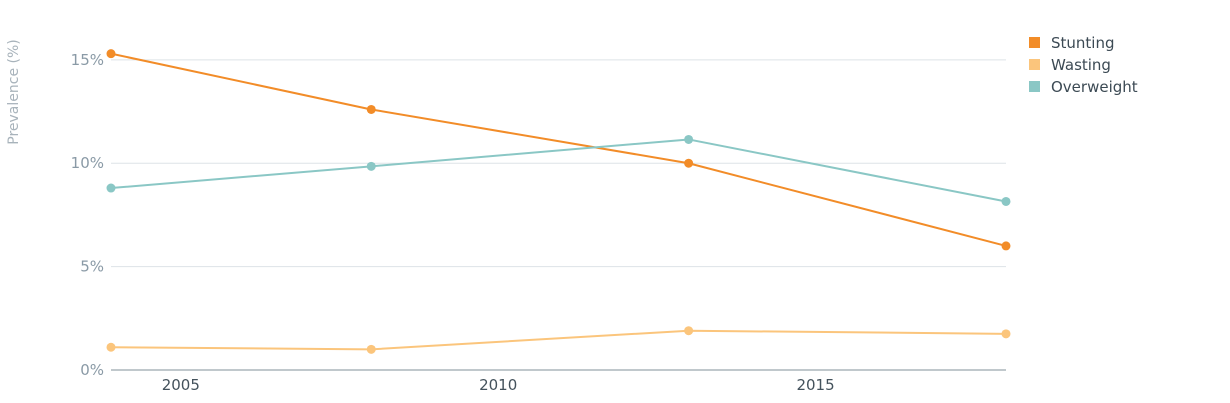 The image size is (1230, 403). Describe the element at coordinates (498, 385) in the screenshot. I see `x-tick-label: 2010` at that location.